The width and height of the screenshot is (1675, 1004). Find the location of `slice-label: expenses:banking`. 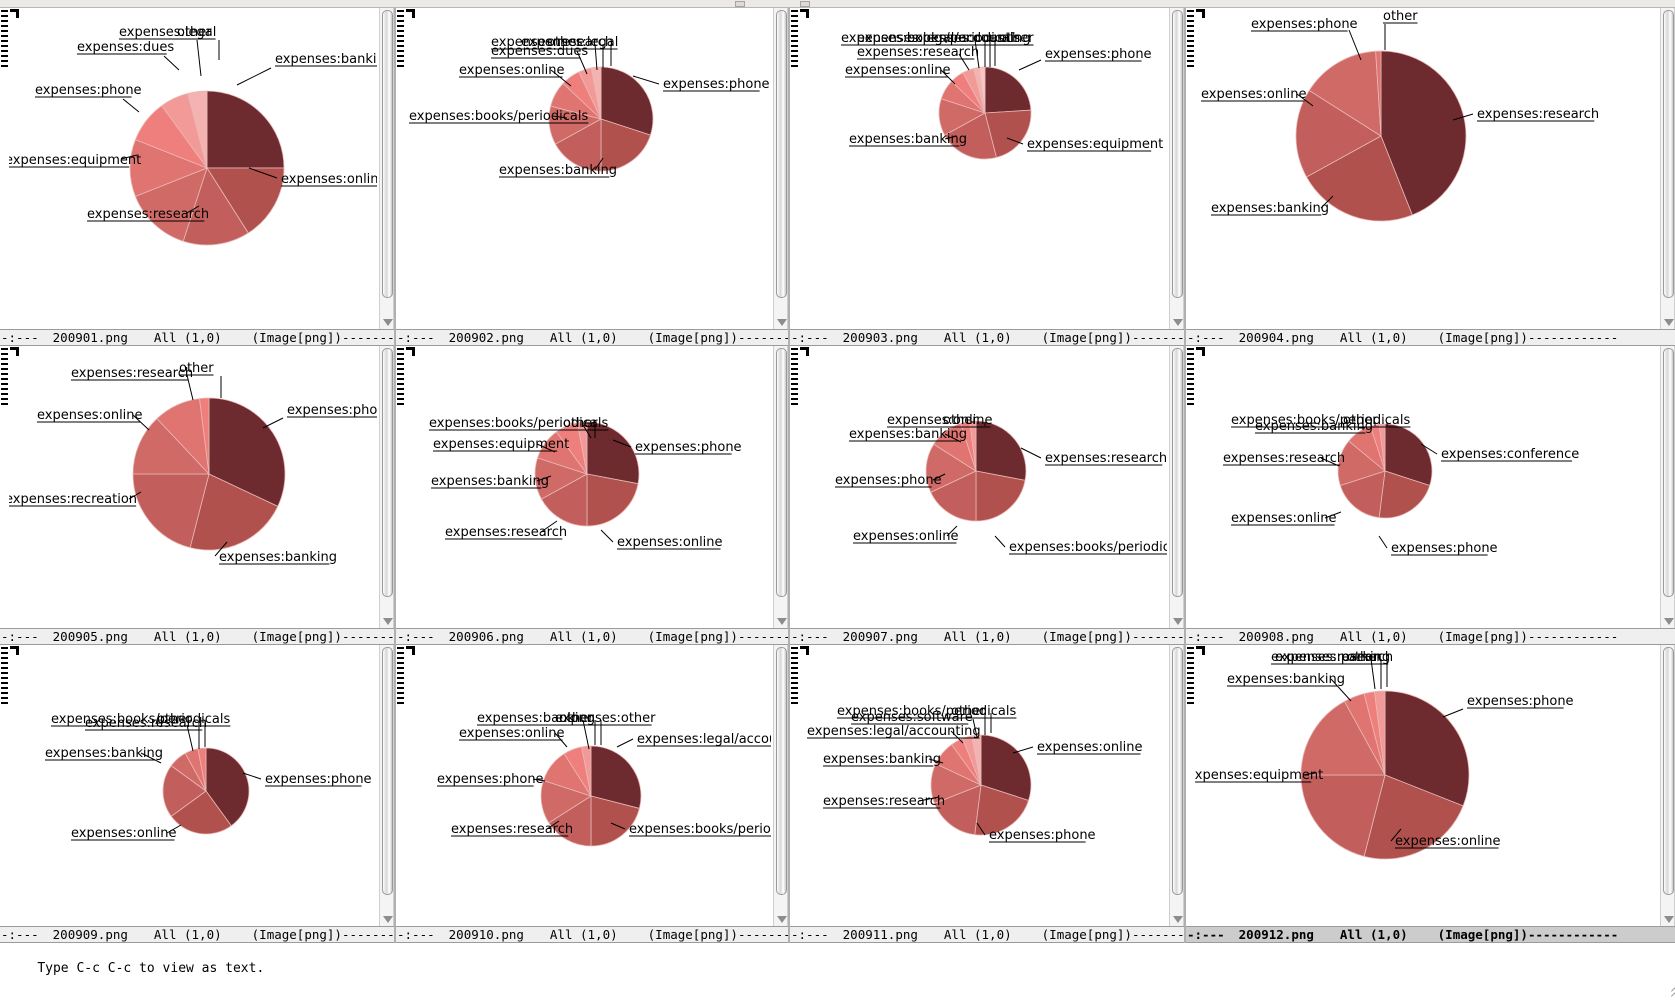

slice-label: expenses:banking is located at coordinates (536, 718).